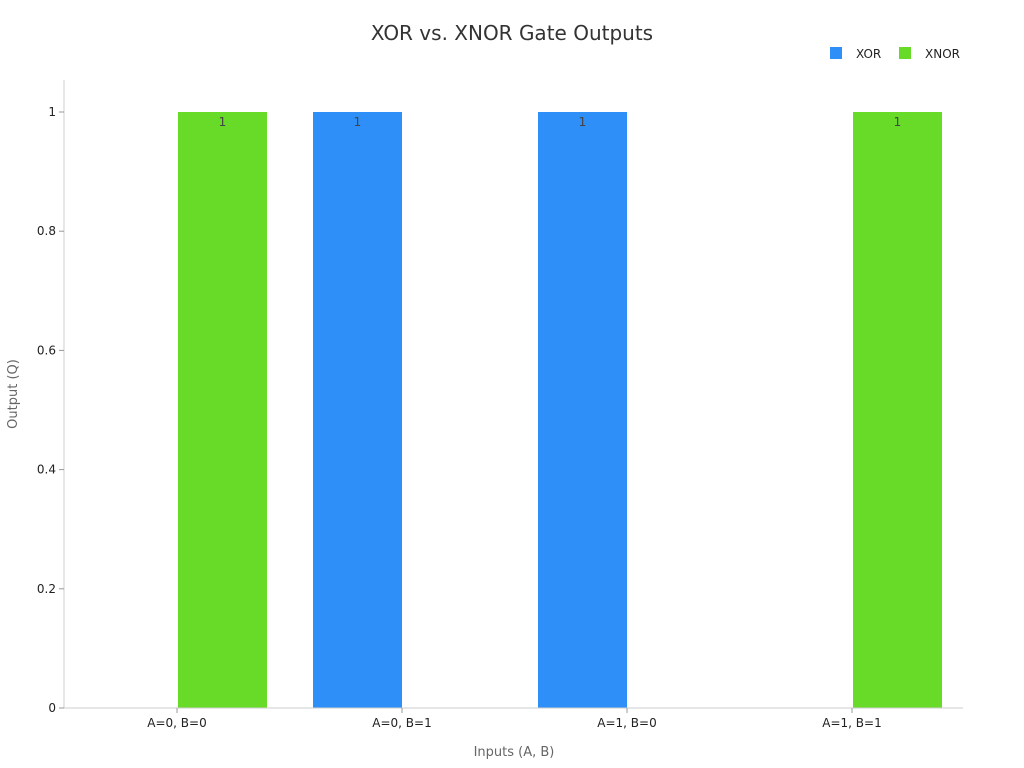 The image size is (1024, 768). What do you see at coordinates (46, 231) in the screenshot?
I see `y-tick-label: 0.8` at bounding box center [46, 231].